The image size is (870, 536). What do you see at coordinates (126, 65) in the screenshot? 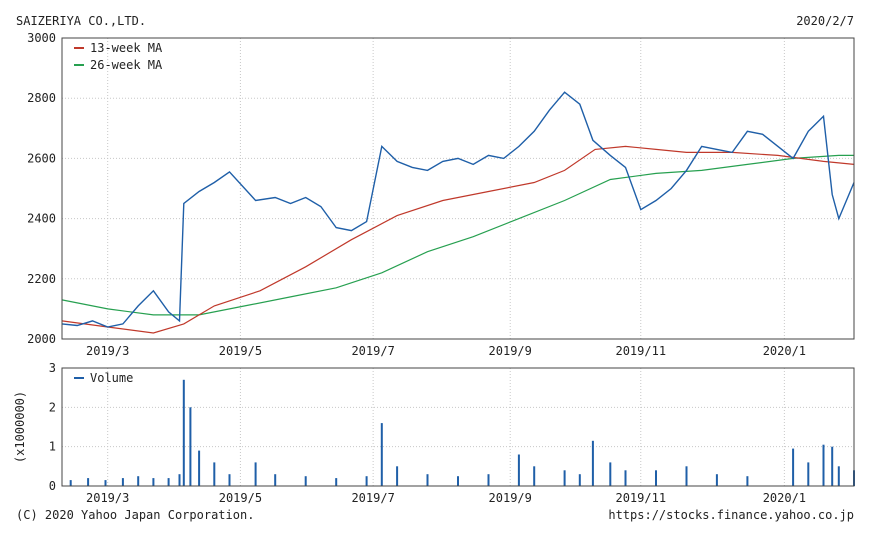
I see `legend-label: 26-week MA` at bounding box center [126, 65].